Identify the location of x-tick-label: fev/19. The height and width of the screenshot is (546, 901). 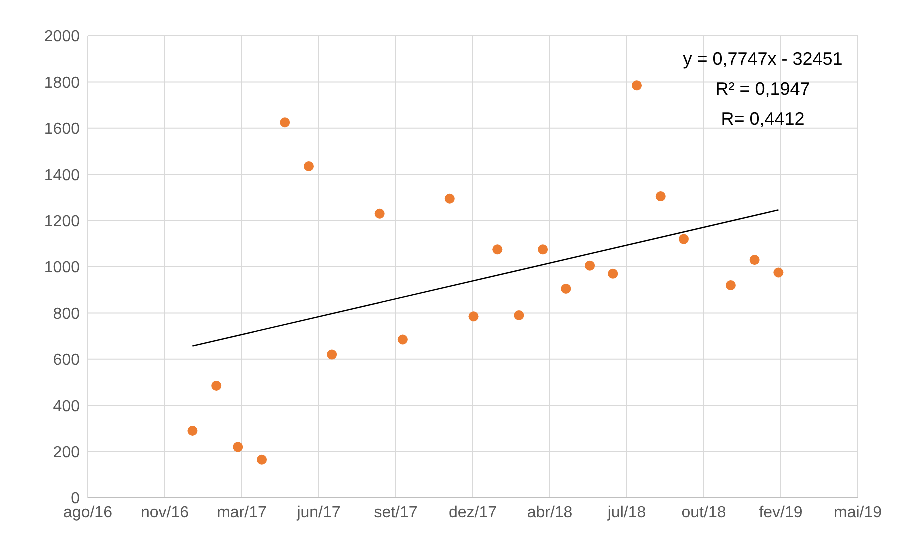
(781, 513).